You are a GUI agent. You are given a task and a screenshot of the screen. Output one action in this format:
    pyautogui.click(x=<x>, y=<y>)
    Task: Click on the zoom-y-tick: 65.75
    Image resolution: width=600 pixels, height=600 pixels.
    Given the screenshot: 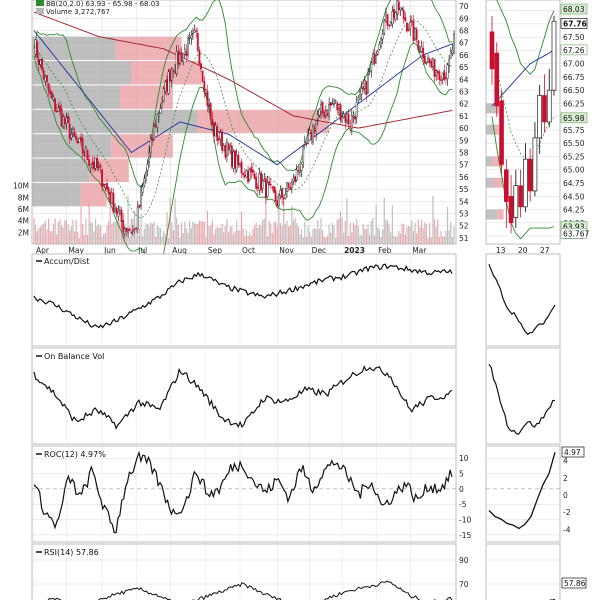 What is the action you would take?
    pyautogui.click(x=574, y=130)
    